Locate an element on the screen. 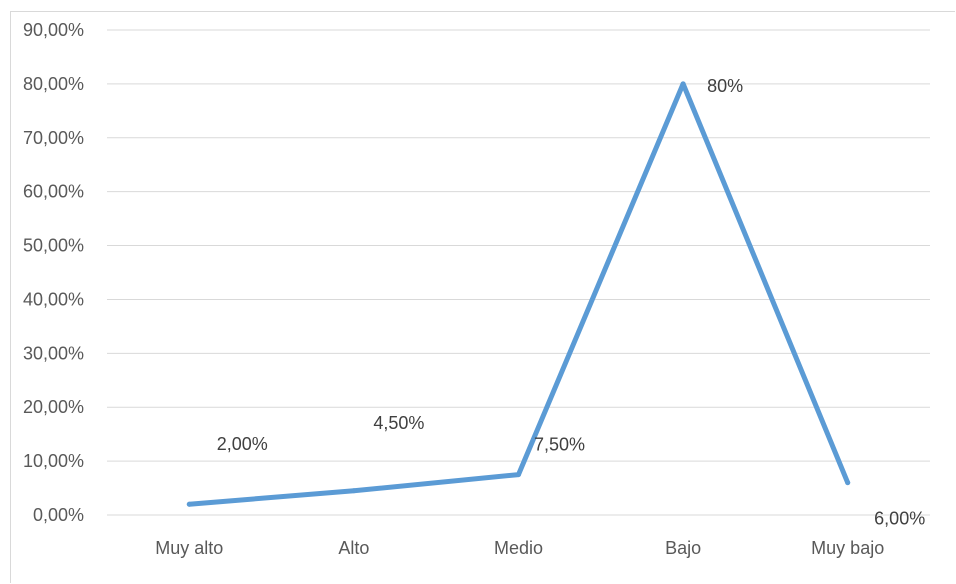 Image resolution: width=956 pixels, height=584 pixels. y-tick-label: 50,00% is located at coordinates (53, 246).